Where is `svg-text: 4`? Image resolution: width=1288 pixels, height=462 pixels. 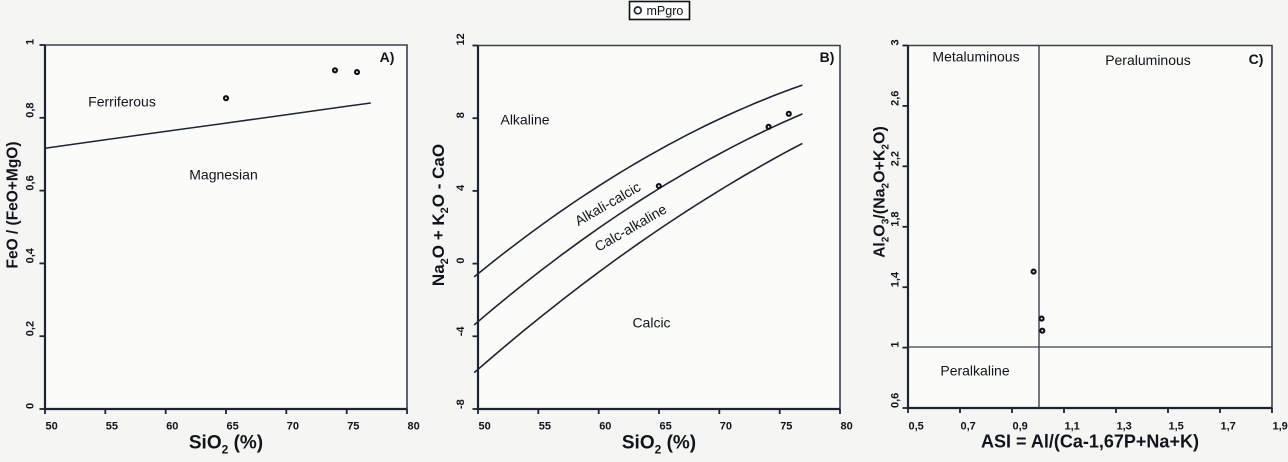 svg-text: 4 is located at coordinates (461, 187).